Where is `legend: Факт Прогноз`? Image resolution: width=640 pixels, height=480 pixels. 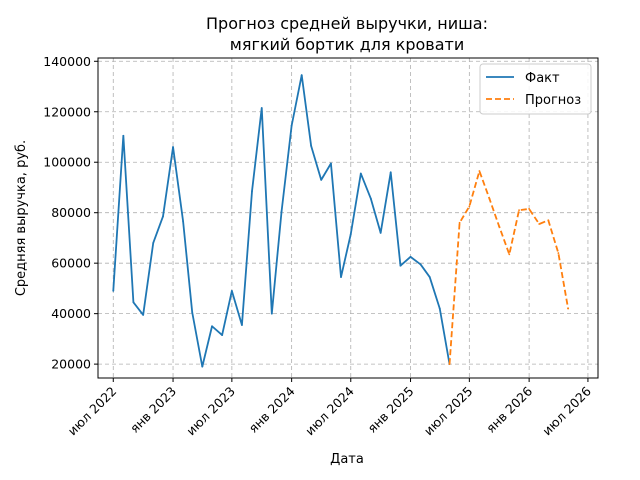
legend: Факт Прогноз is located at coordinates (535, 89).